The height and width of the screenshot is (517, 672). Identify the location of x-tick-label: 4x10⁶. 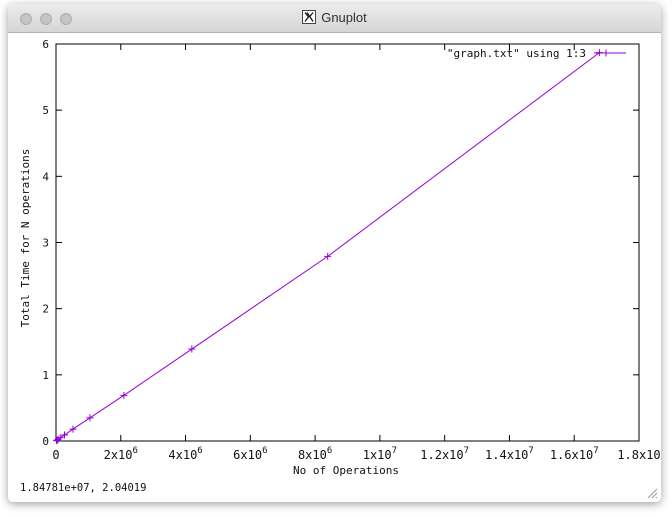
(185, 454).